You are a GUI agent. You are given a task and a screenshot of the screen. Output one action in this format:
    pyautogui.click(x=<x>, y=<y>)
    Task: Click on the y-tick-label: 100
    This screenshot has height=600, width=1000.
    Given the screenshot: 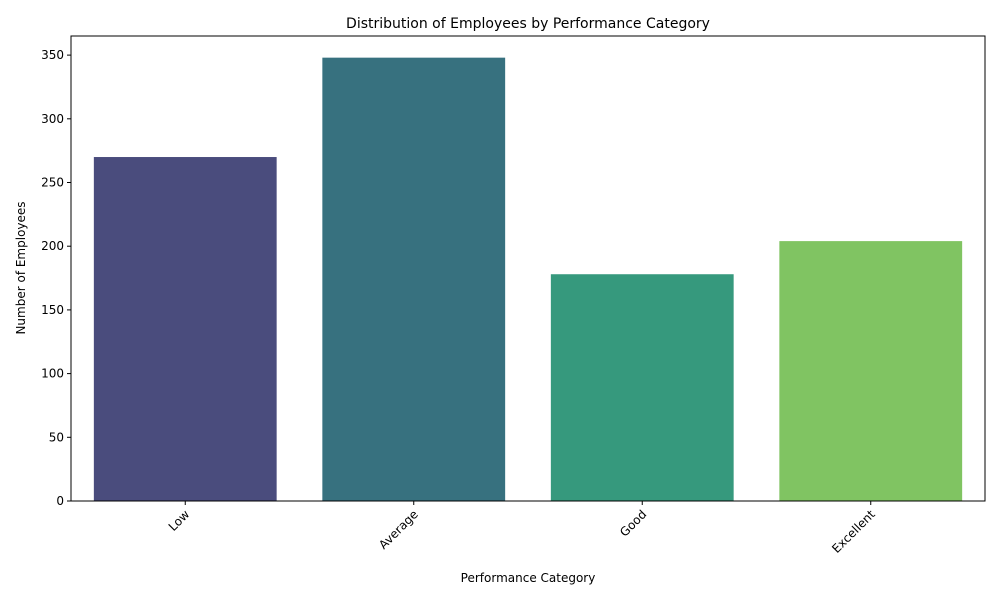 What is the action you would take?
    pyautogui.click(x=52, y=374)
    